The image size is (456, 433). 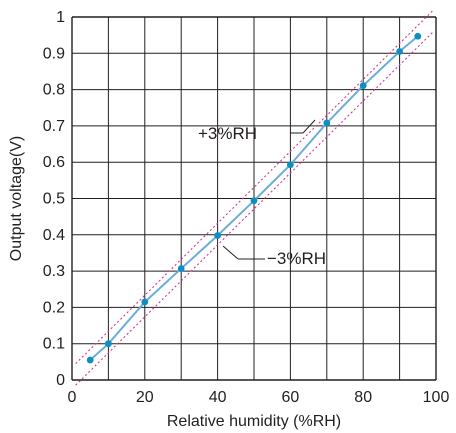 I want to click on y-tick-label: 0.4, so click(x=54, y=235).